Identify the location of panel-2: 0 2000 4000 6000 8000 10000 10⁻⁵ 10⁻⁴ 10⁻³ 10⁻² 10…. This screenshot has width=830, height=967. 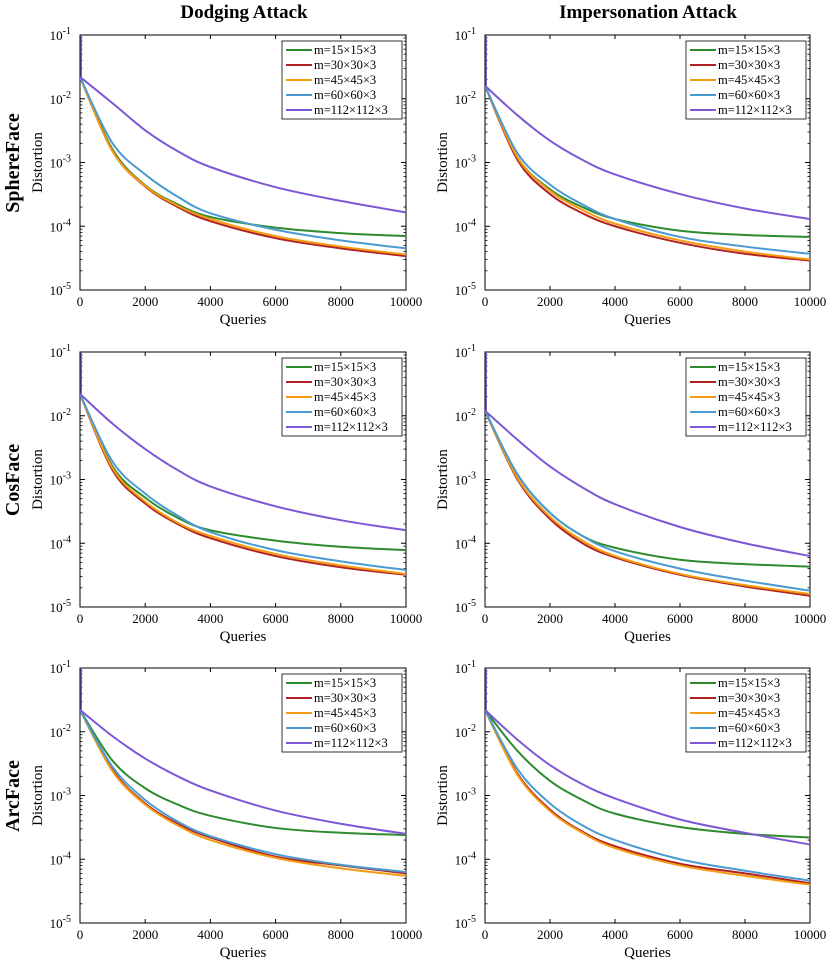
(630, 177).